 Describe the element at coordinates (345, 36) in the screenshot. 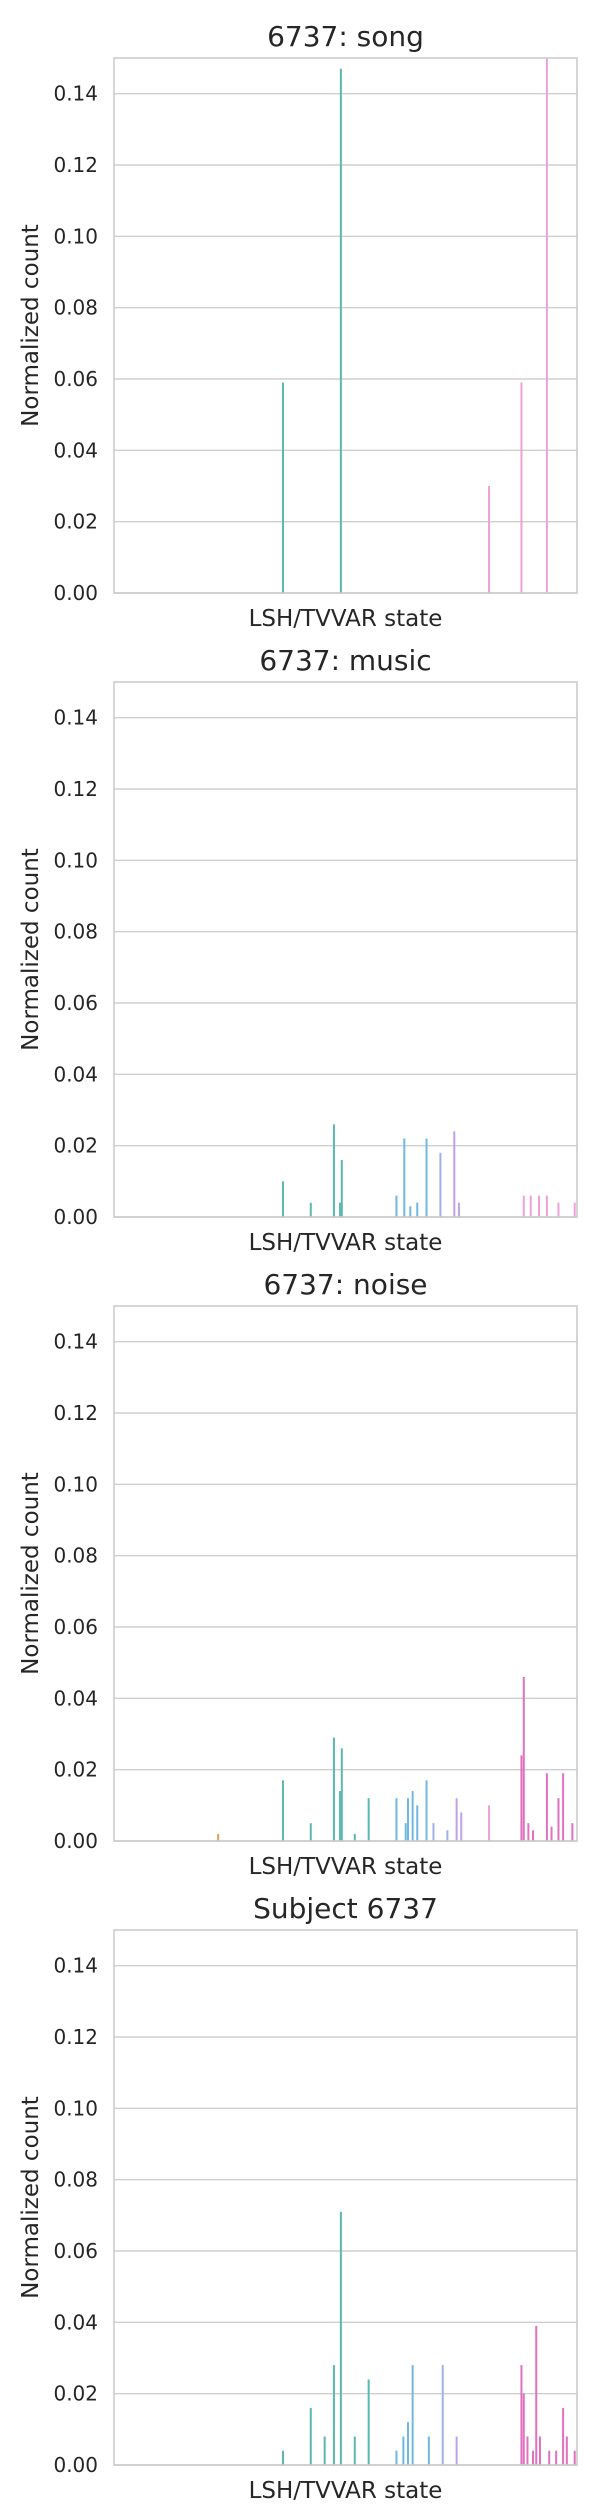

I see `chart-title: 6737: song` at that location.